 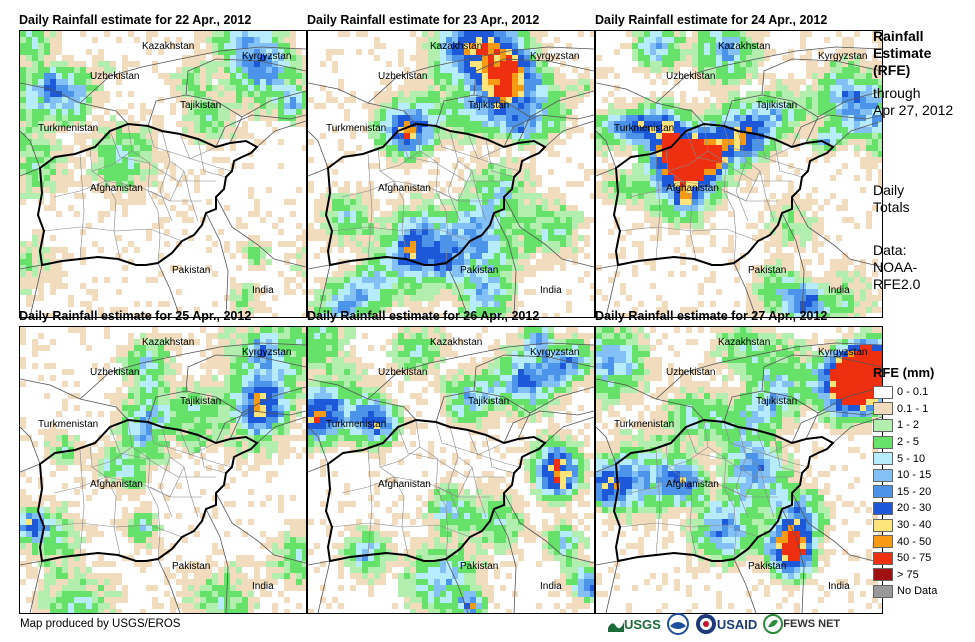 What do you see at coordinates (479, 270) in the screenshot?
I see `country-label-pakistan: Pakistan` at bounding box center [479, 270].